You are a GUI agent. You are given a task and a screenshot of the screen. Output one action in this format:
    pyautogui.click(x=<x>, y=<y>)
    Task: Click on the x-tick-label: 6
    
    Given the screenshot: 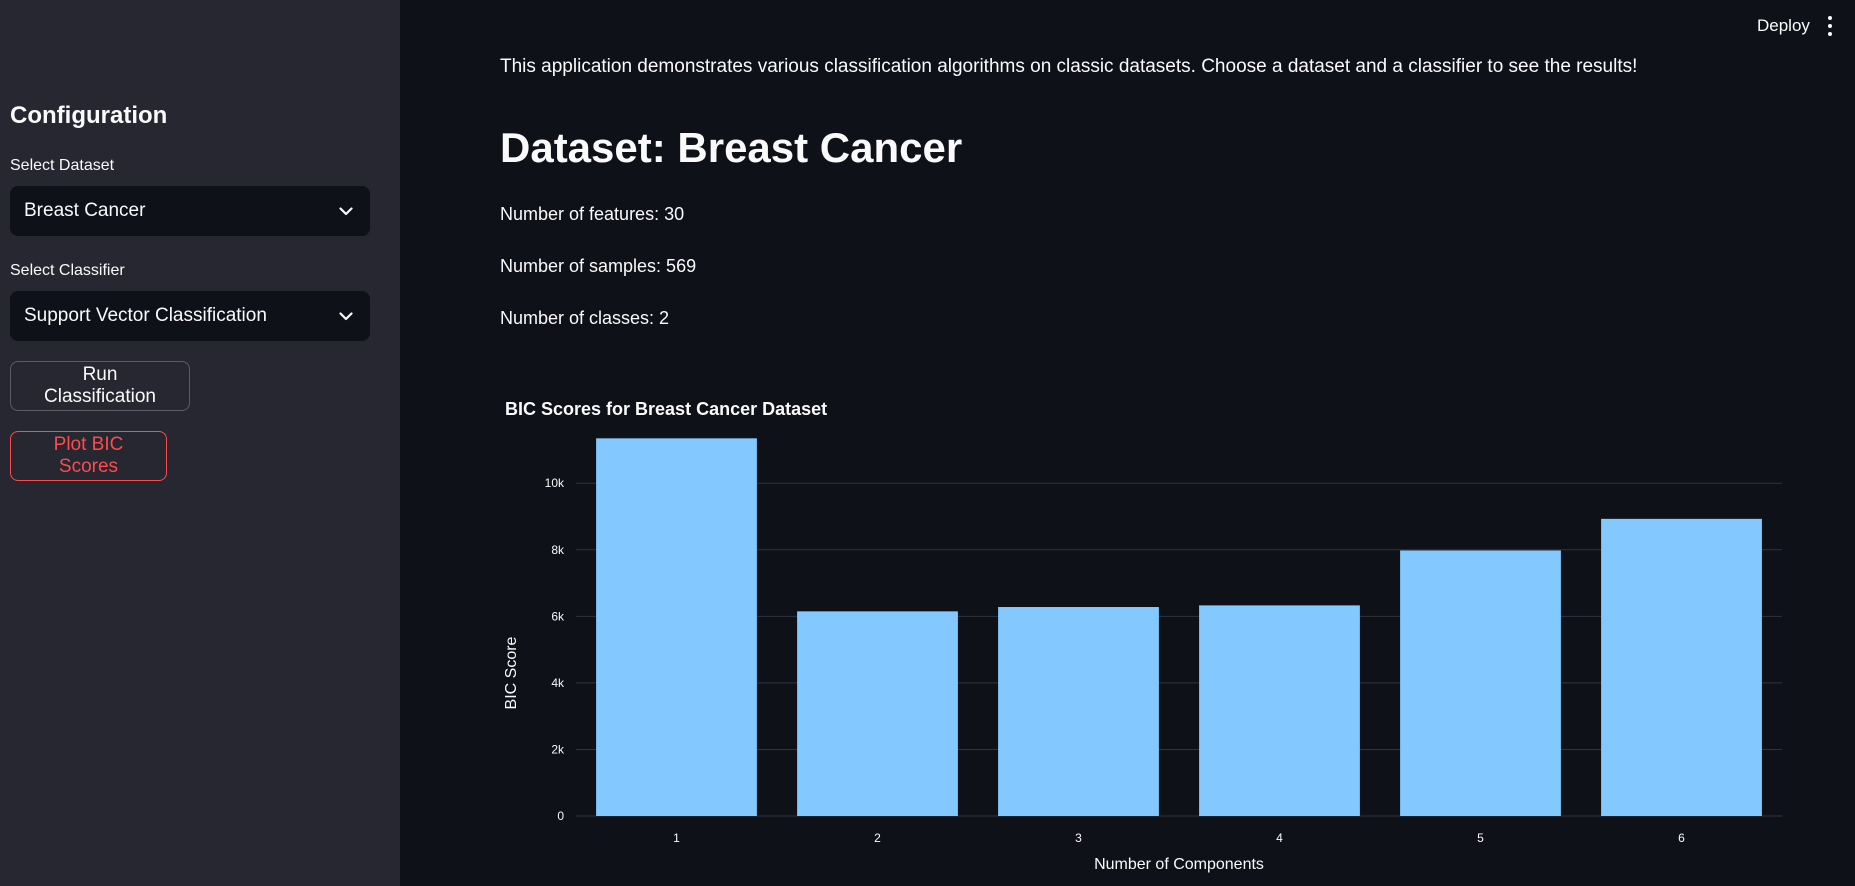 What is the action you would take?
    pyautogui.click(x=1681, y=838)
    